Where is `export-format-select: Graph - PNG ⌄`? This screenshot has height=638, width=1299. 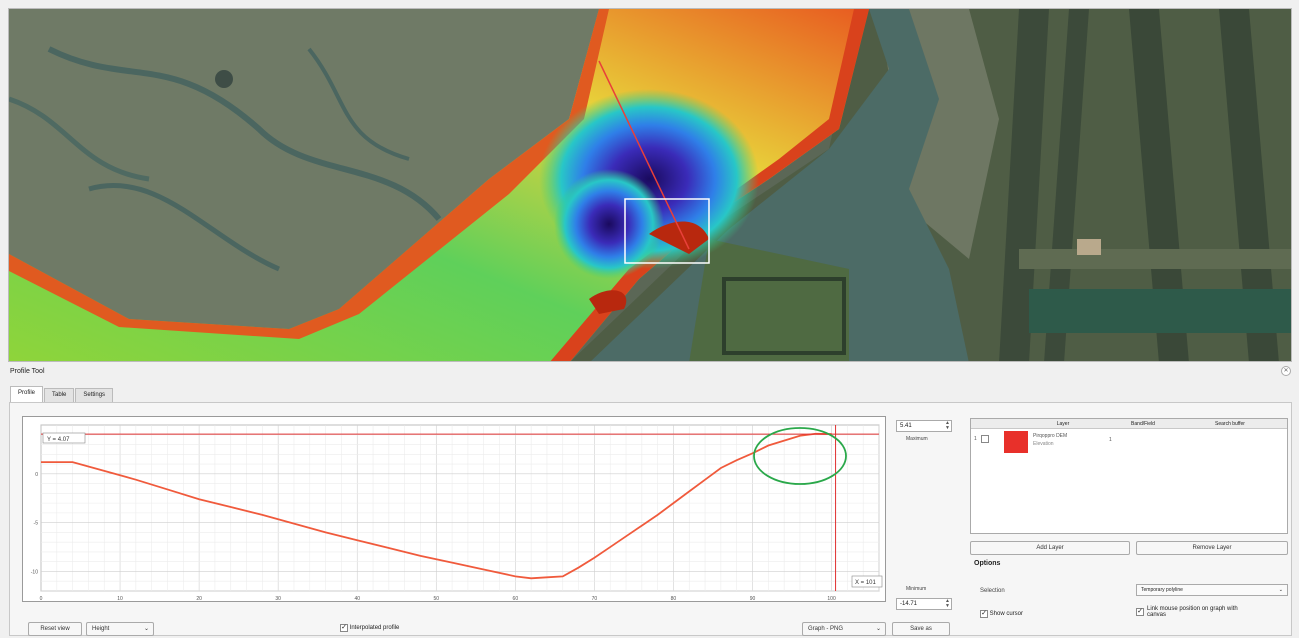
export-format-select: Graph - PNG ⌄ is located at coordinates (844, 629).